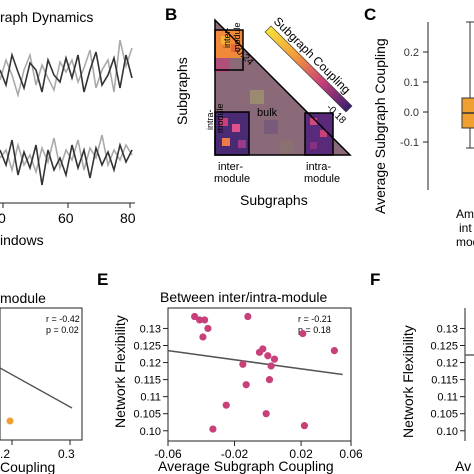 The image size is (474, 474). I want to click on panel-e-ytick-label: 0.115, so click(147, 381).